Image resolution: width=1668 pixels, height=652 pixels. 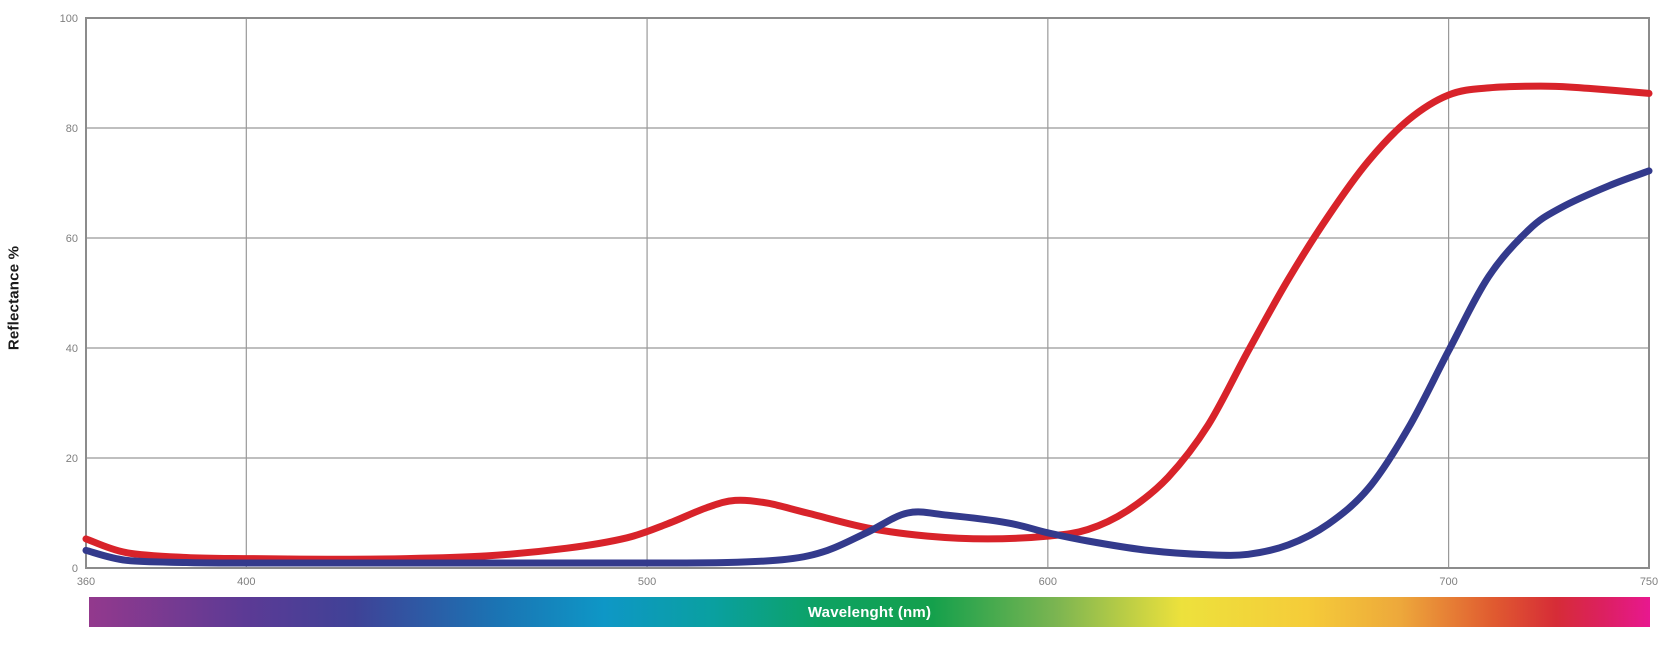 I want to click on y-tick-label: 80, so click(x=72, y=129).